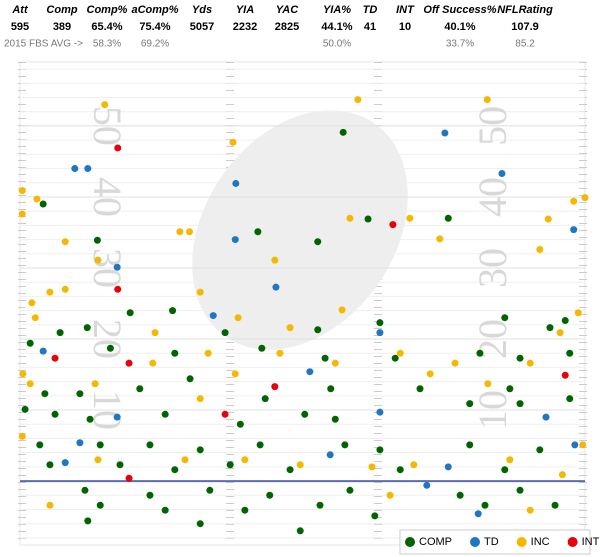  Describe the element at coordinates (287, 27) in the screenshot. I see `stat-value: 2825` at that location.